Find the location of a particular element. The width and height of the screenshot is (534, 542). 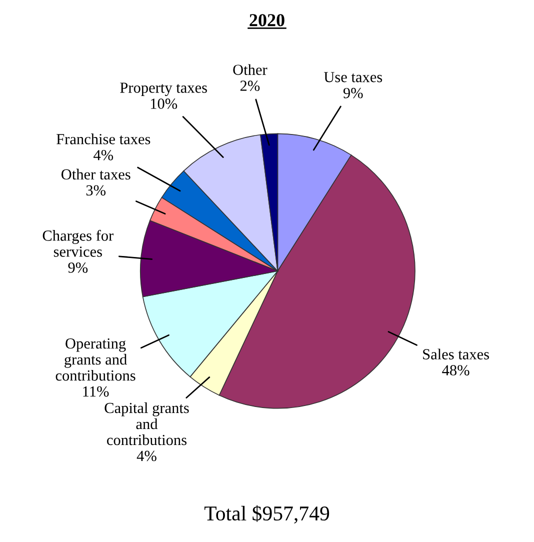

slice-label: Capital grants and contributions is located at coordinates (146, 424).